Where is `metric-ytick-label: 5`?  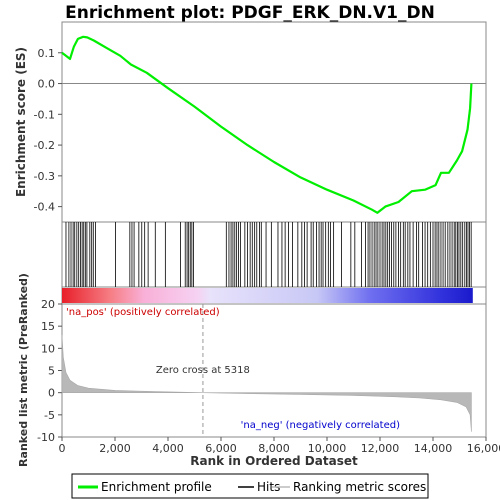 metric-ytick-label: 5 is located at coordinates (51, 371).